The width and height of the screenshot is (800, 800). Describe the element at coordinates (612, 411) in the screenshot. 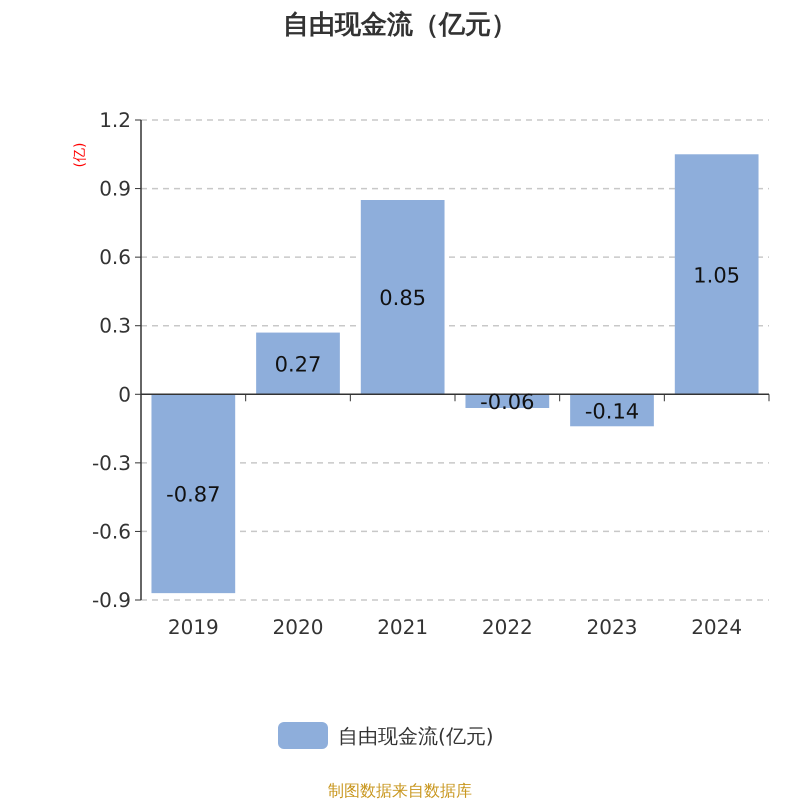

I see `data-label: -0.14` at that location.